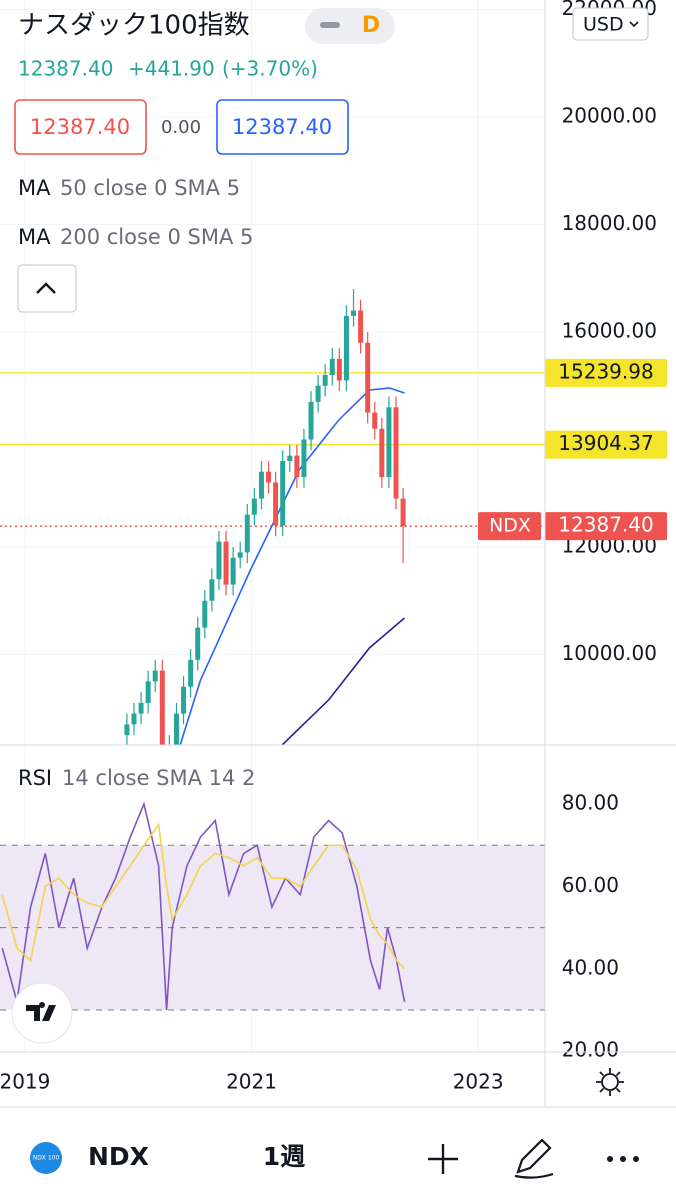 This screenshot has width=676, height=1204. Describe the element at coordinates (134, 26) in the screenshot. I see `symbol-title: ナスダック100指数` at that location.